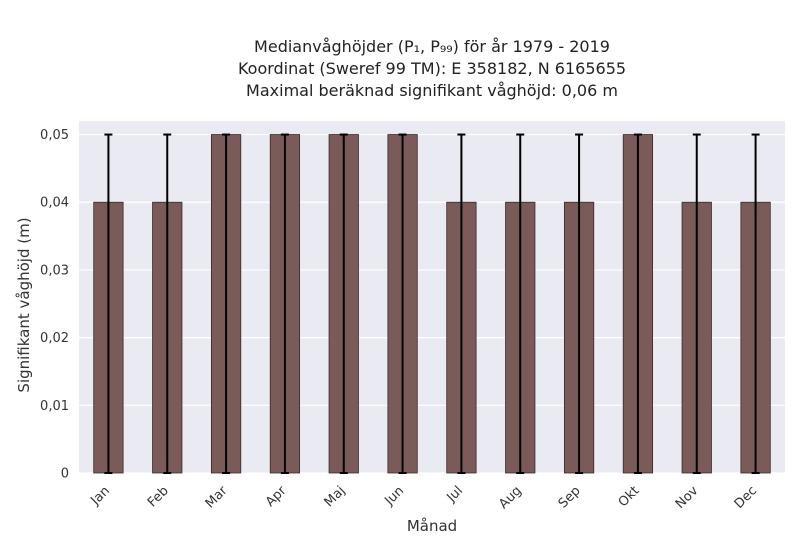 Image resolution: width=800 pixels, height=550 pixels. What do you see at coordinates (402, 303) in the screenshot?
I see `error-bar-jun` at bounding box center [402, 303].